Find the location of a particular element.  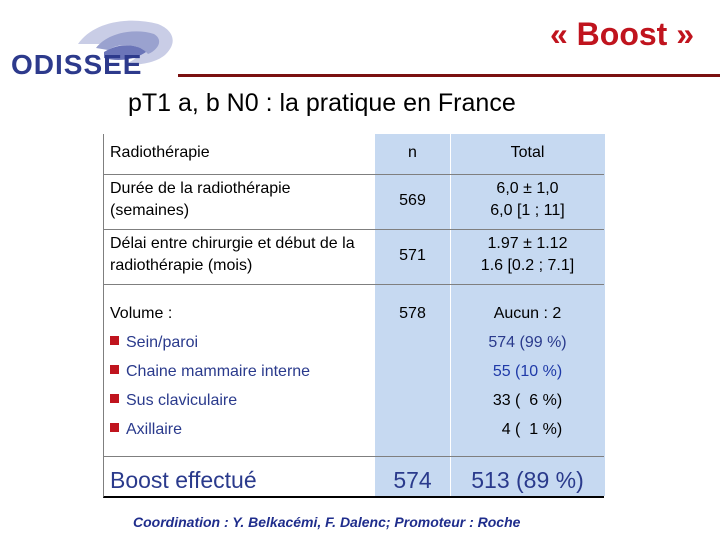

header-n: n is located at coordinates (412, 152).